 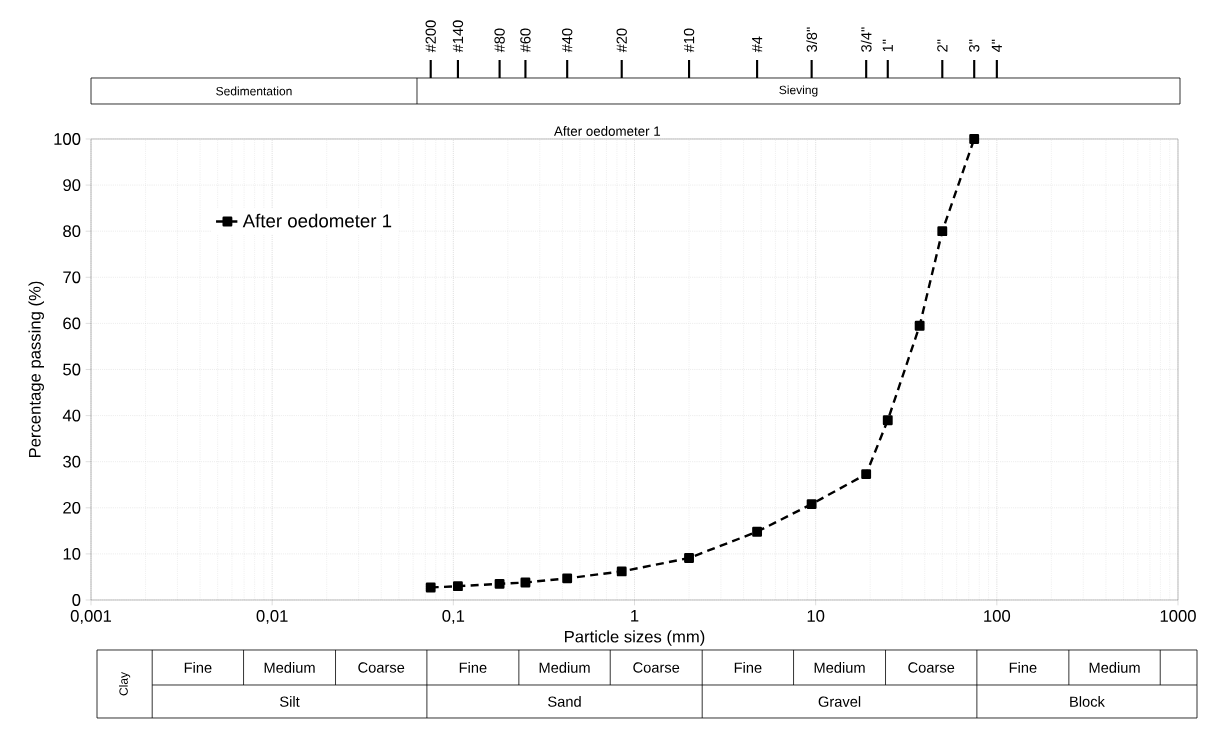 What do you see at coordinates (72, 554) in the screenshot?
I see `y-tick-label: 10` at bounding box center [72, 554].